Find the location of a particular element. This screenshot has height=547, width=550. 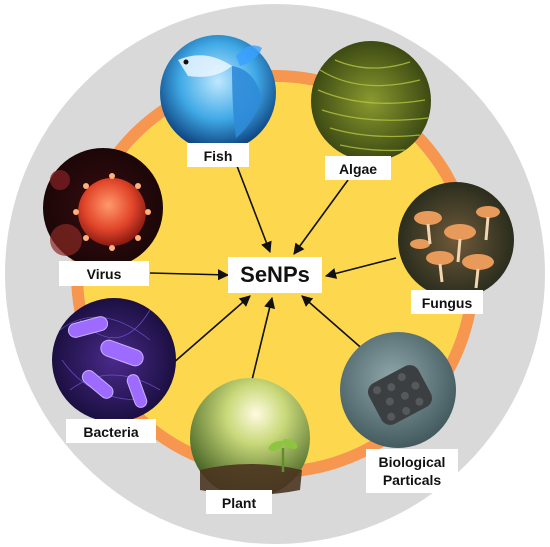

label-bacteria: Bacteria is located at coordinates (111, 431).